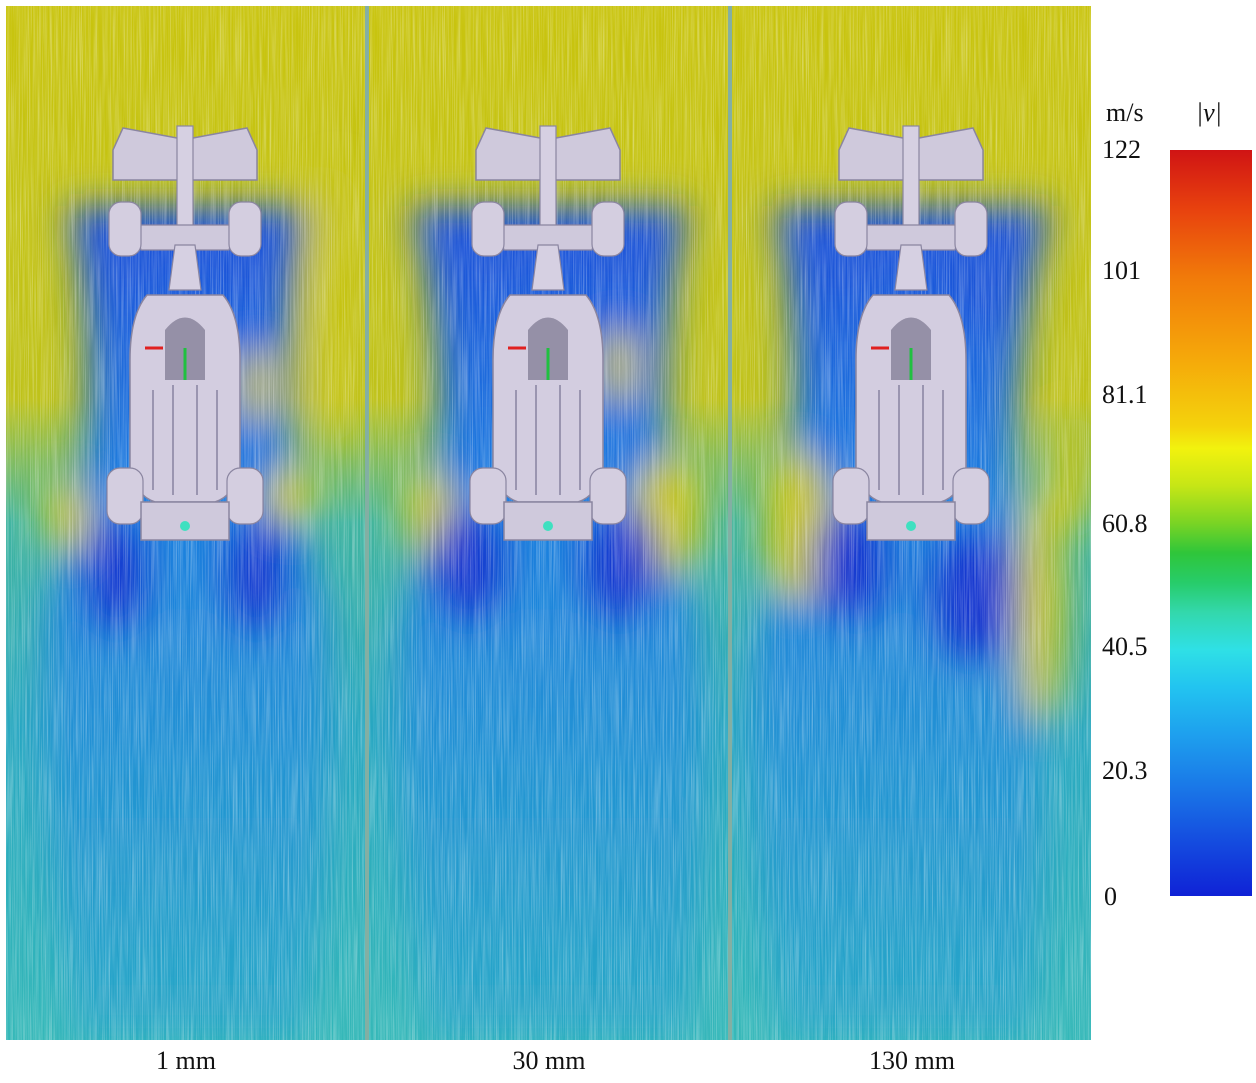  Describe the element at coordinates (1209, 112) in the screenshot. I see `colorbar-quantity: |v|` at that location.